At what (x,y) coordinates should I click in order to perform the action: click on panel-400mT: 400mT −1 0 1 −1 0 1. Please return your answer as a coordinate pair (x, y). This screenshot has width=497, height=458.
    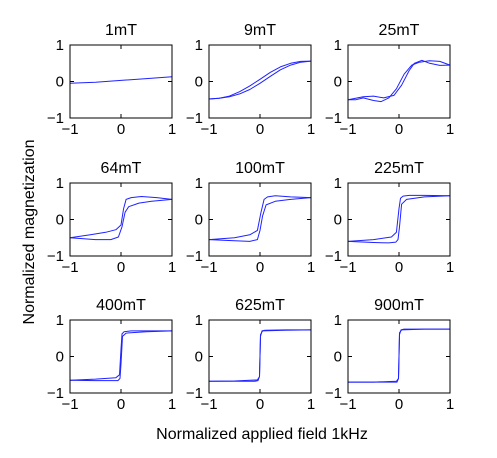
    Looking at the image, I should click on (111, 355).